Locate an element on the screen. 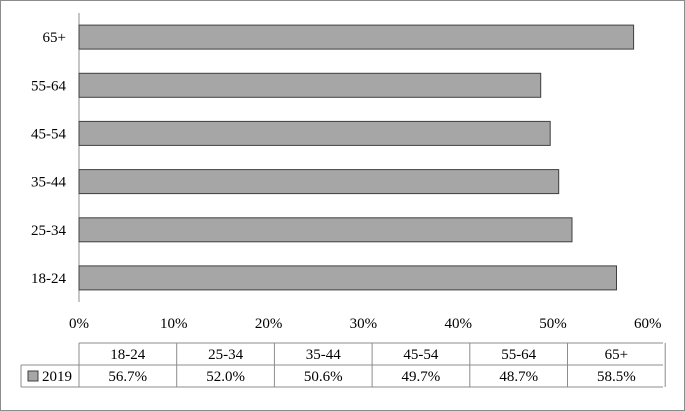 This screenshot has height=411, width=685. category-label: 18-24 is located at coordinates (48, 279).